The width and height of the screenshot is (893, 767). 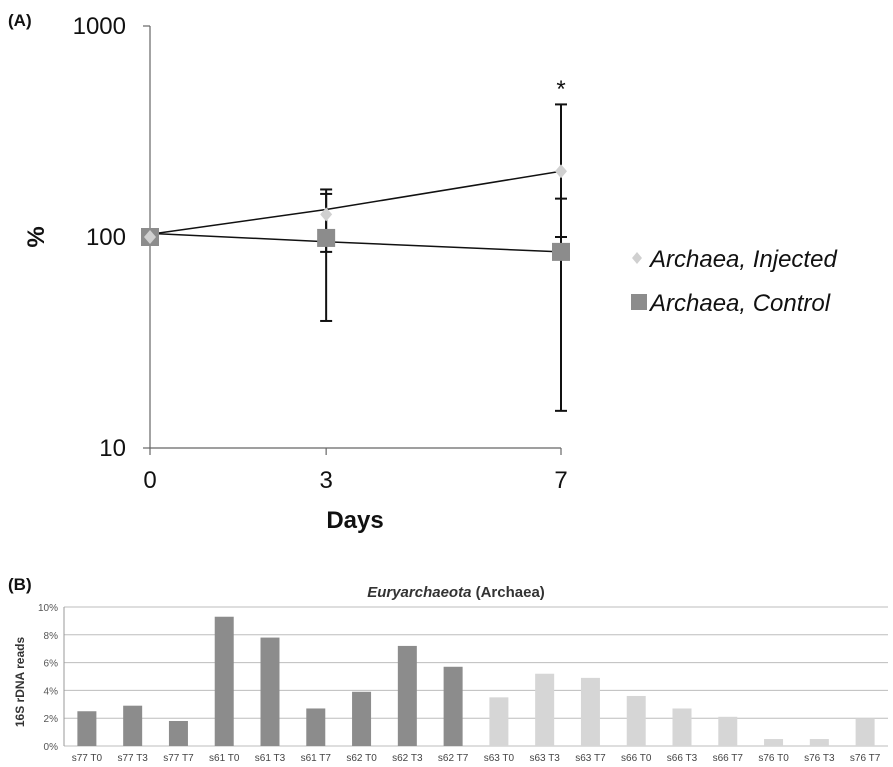 What do you see at coordinates (819, 758) in the screenshot?
I see `panel-b-x-tick-label: s76 T3` at bounding box center [819, 758].